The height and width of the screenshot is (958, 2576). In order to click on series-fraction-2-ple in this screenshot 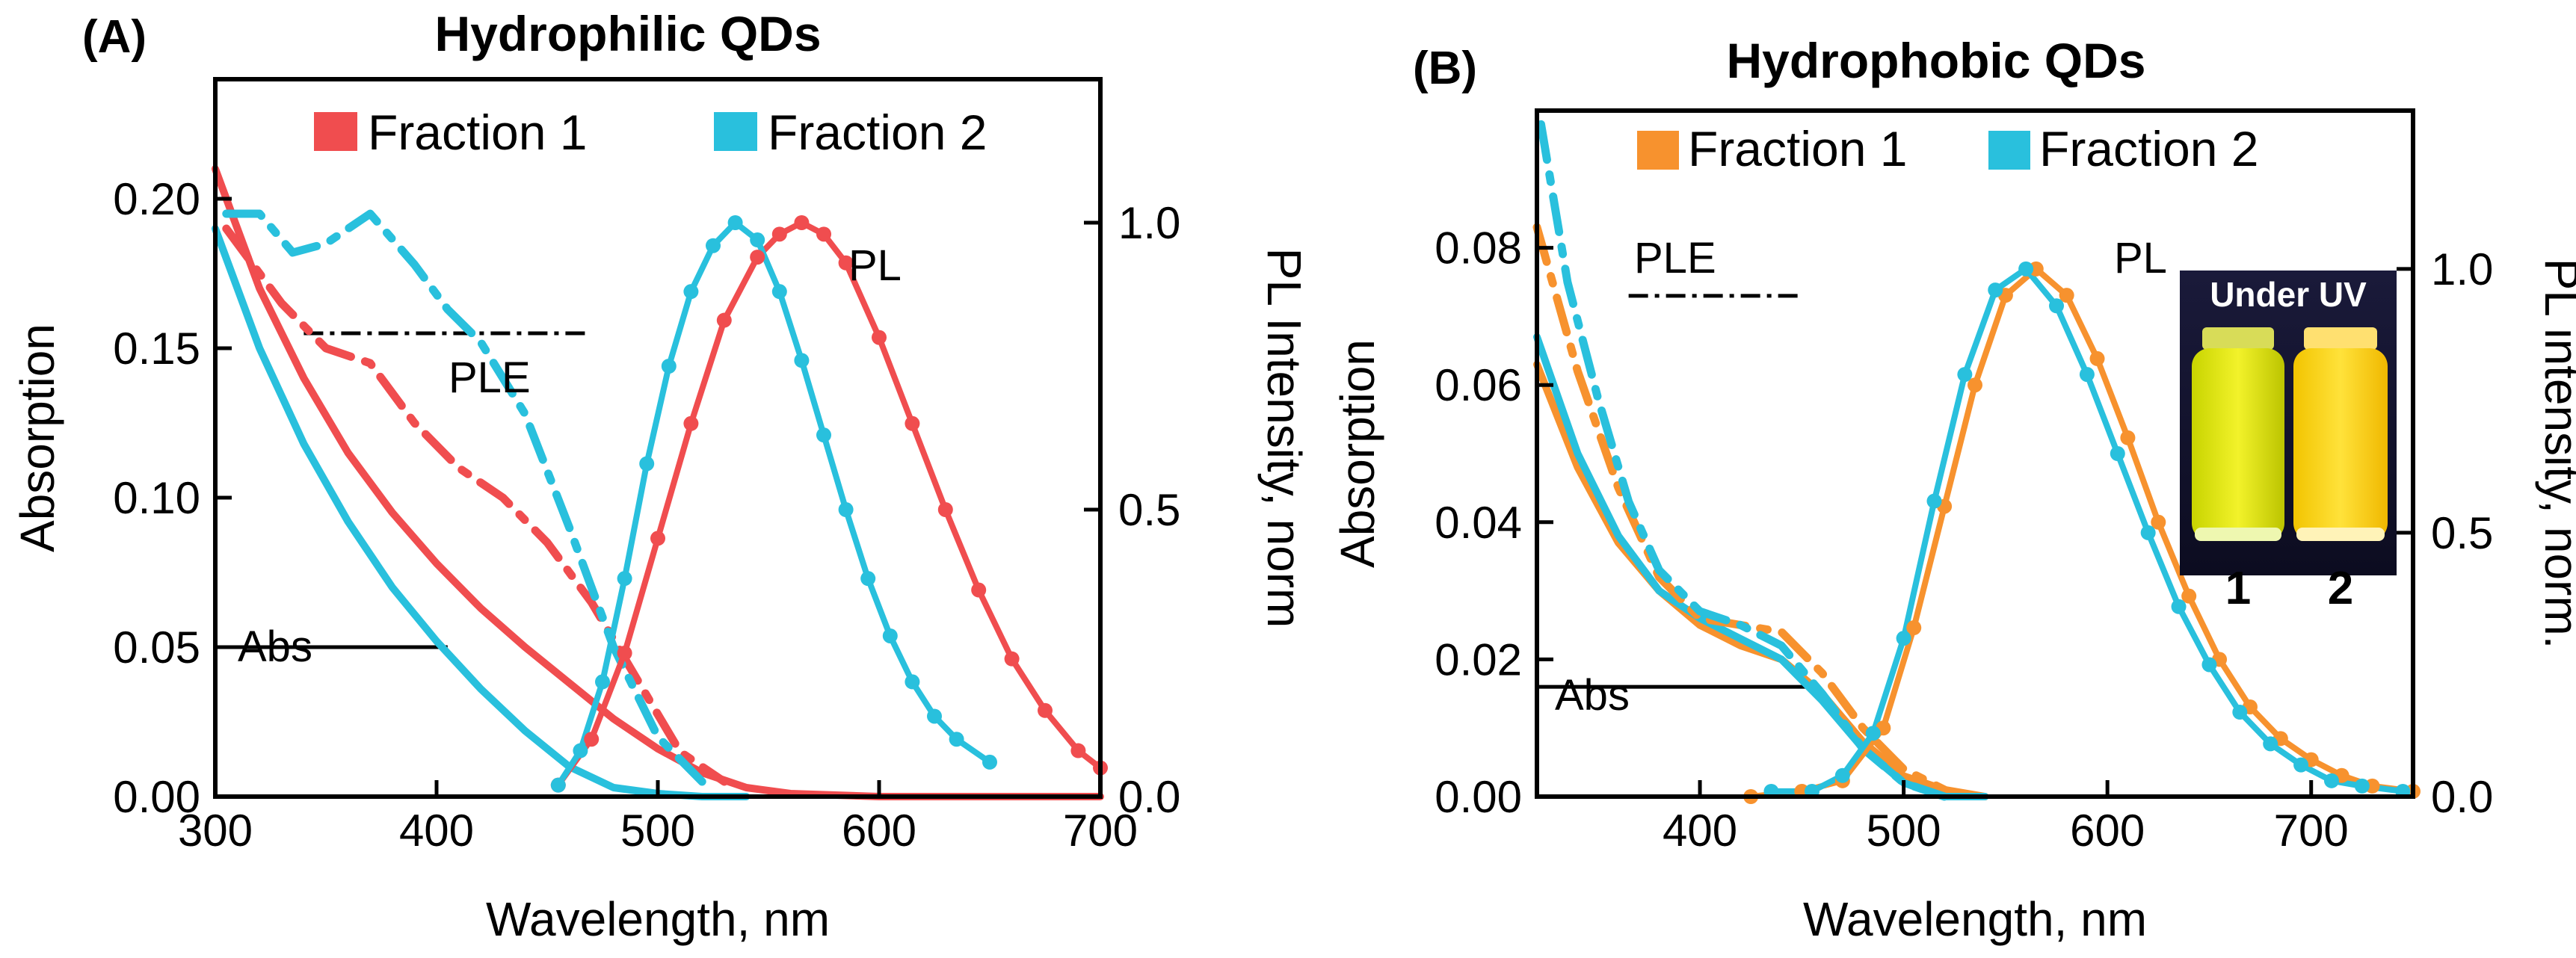, I will do `click(464, 497)`.